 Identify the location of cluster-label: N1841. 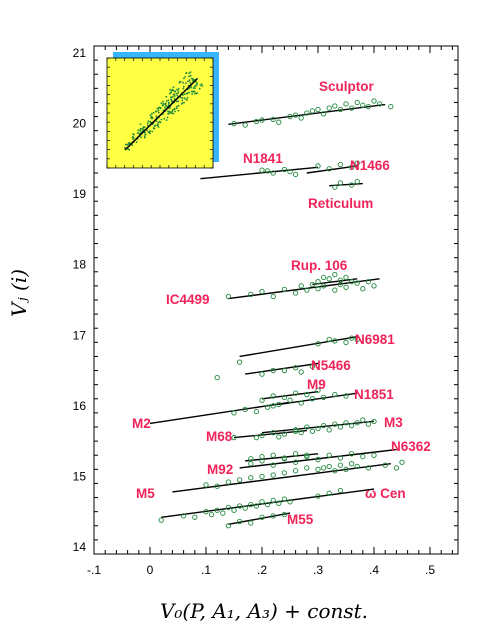
(263, 158).